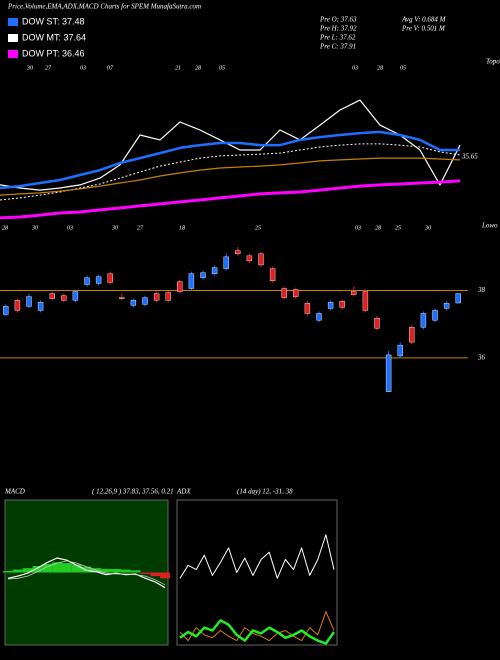 The width and height of the screenshot is (500, 660). What do you see at coordinates (481, 358) in the screenshot?
I see `y-tick-label: 36` at bounding box center [481, 358].